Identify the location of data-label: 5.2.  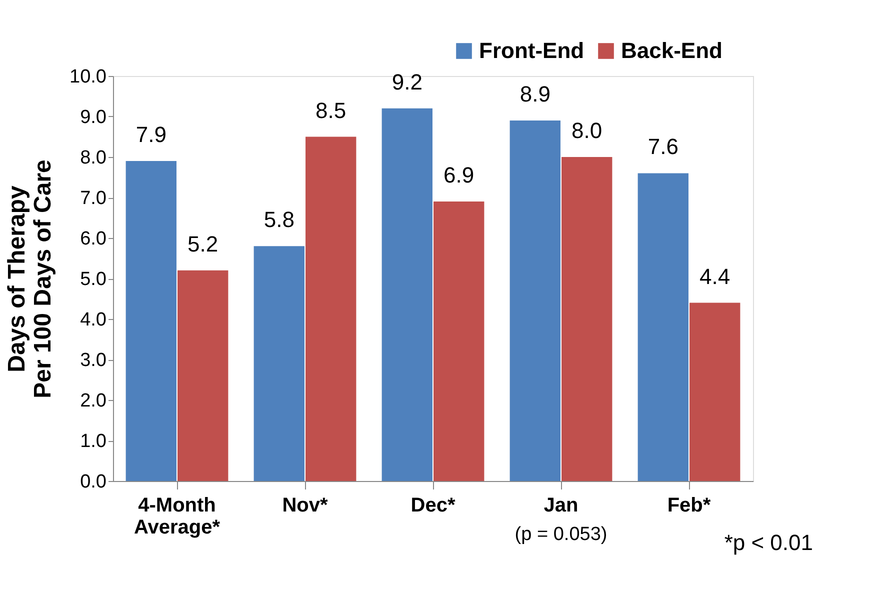
(203, 243).